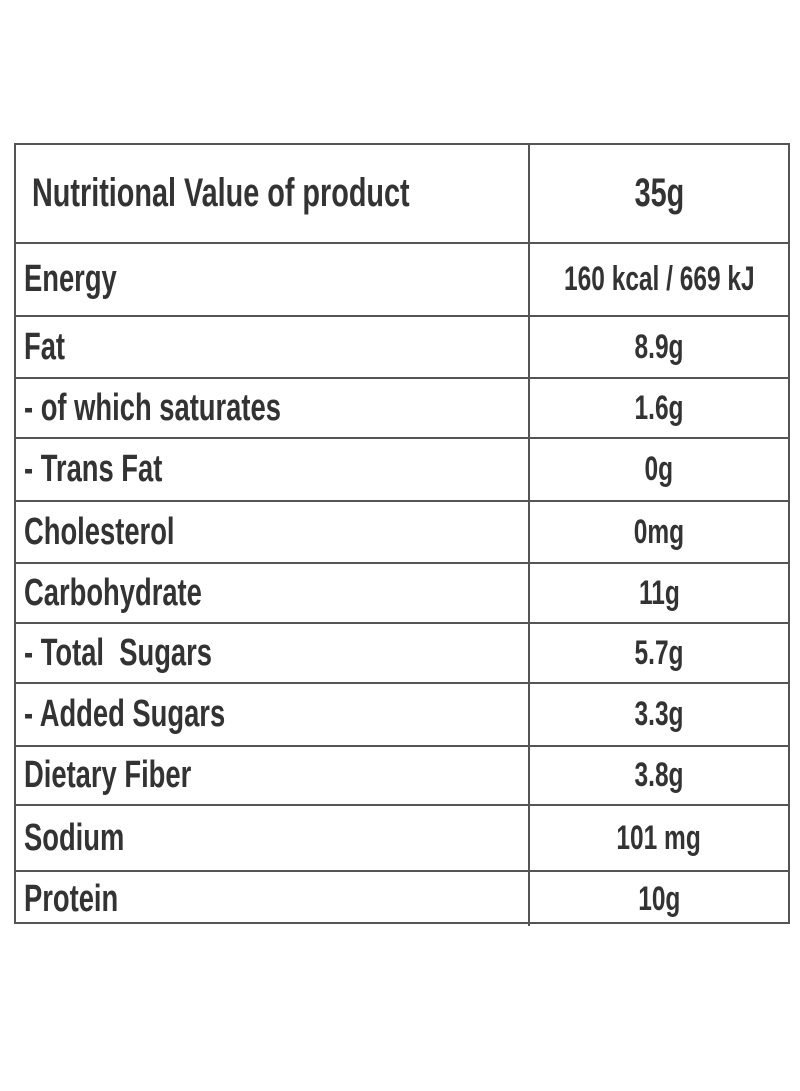  Describe the element at coordinates (108, 775) in the screenshot. I see `nutrient-label: Dietary Fiber` at that location.